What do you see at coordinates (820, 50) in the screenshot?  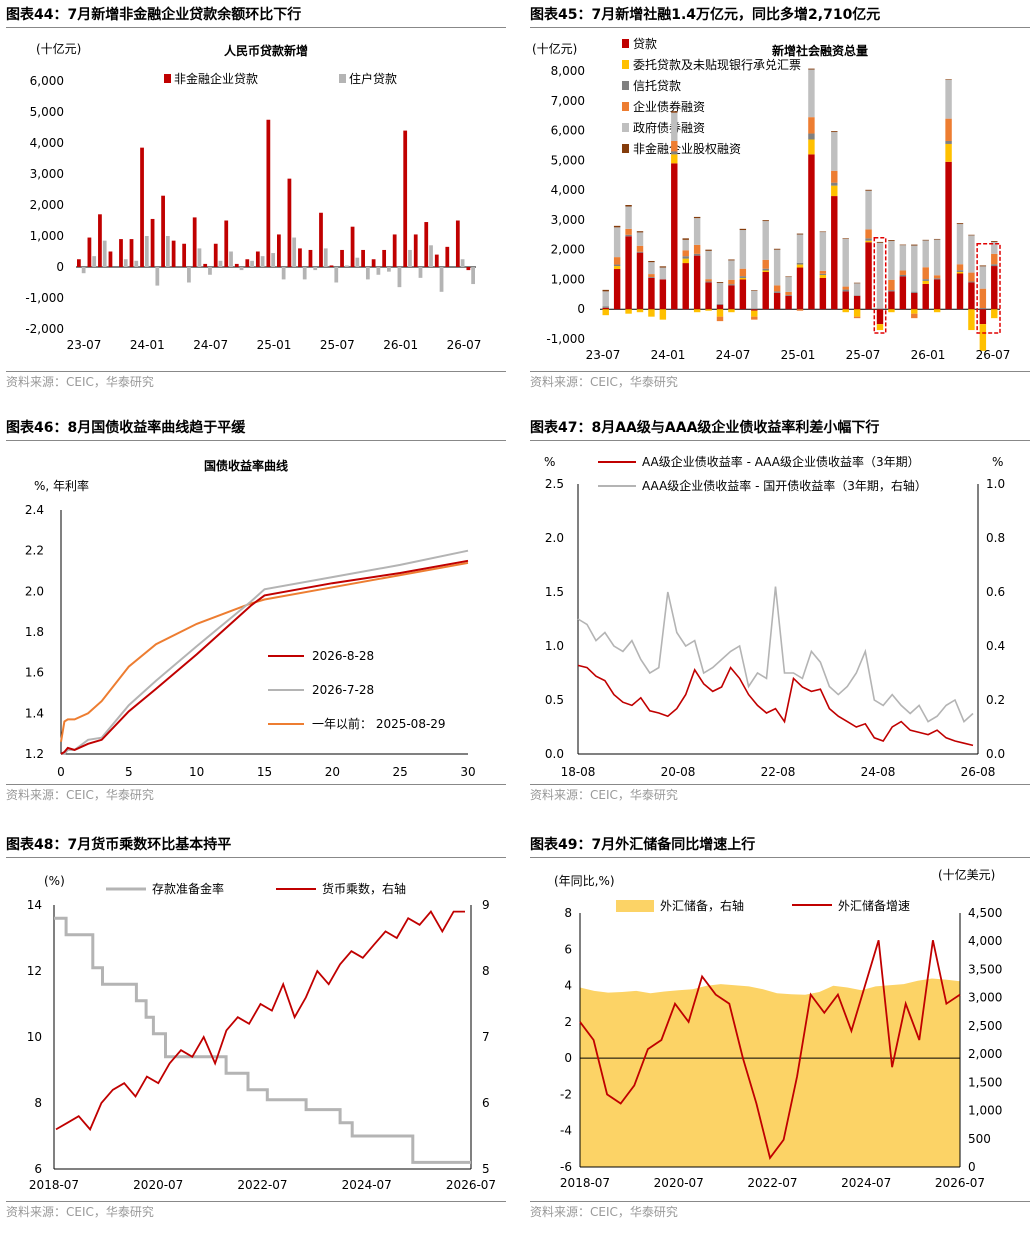 I see `chart-title: 新增社会融资总量` at bounding box center [820, 50].